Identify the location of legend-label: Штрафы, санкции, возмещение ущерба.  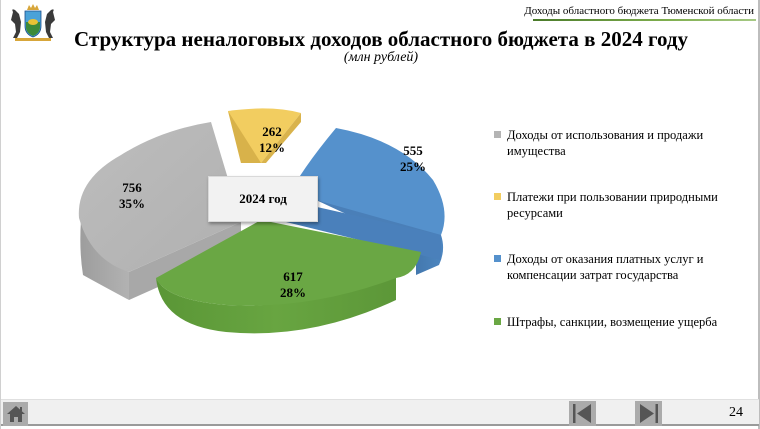
(612, 322).